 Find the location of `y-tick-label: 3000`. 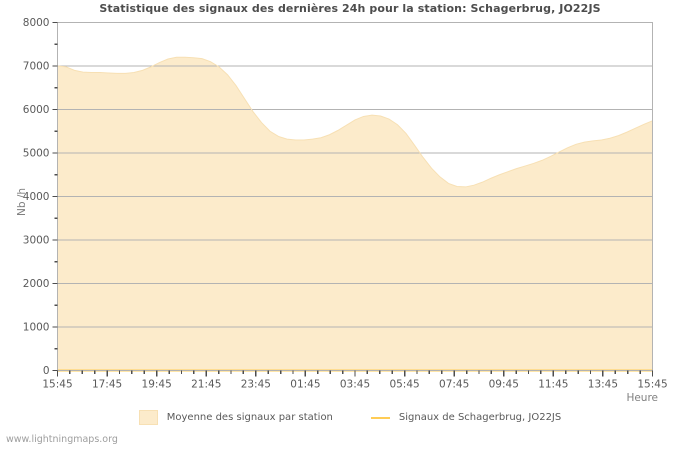

y-tick-label: 3000 is located at coordinates (36, 241).